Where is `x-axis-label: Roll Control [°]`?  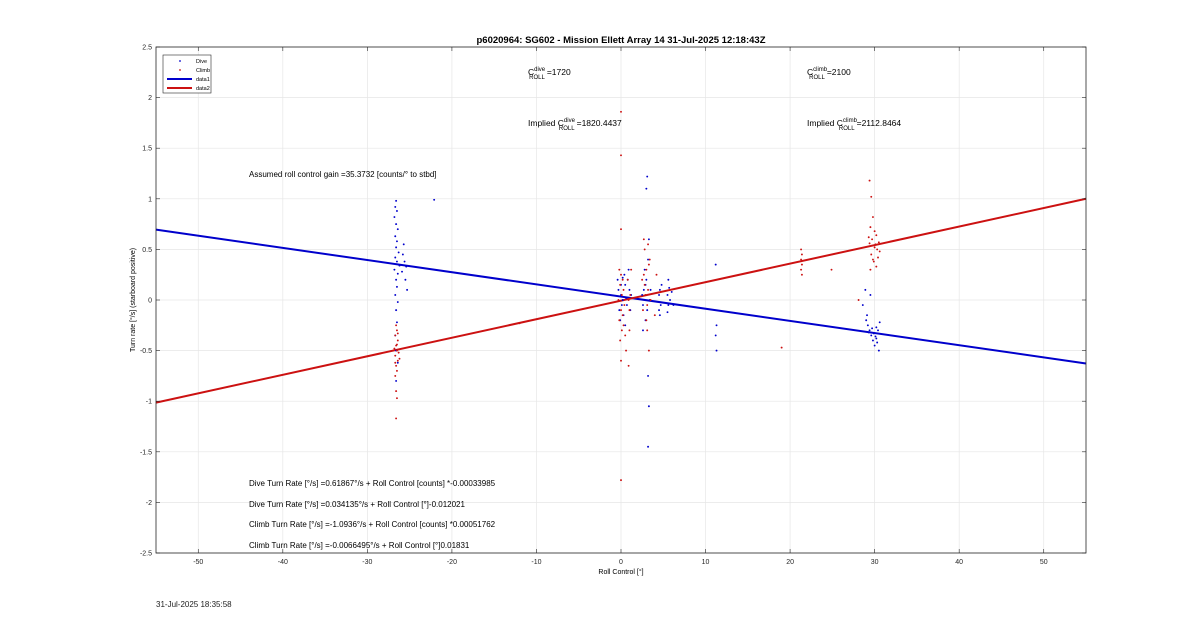
x-axis-label: Roll Control [°] is located at coordinates (620, 572).